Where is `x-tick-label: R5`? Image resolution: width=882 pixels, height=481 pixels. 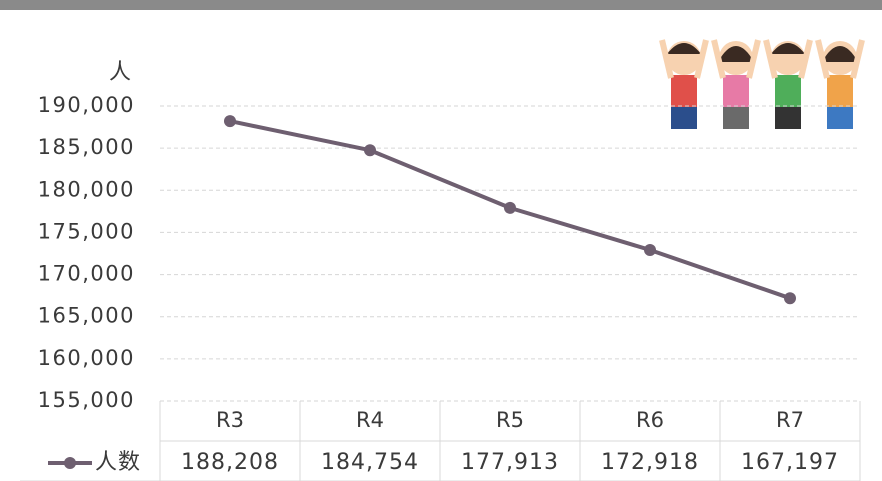 x-tick-label: R5 is located at coordinates (510, 420).